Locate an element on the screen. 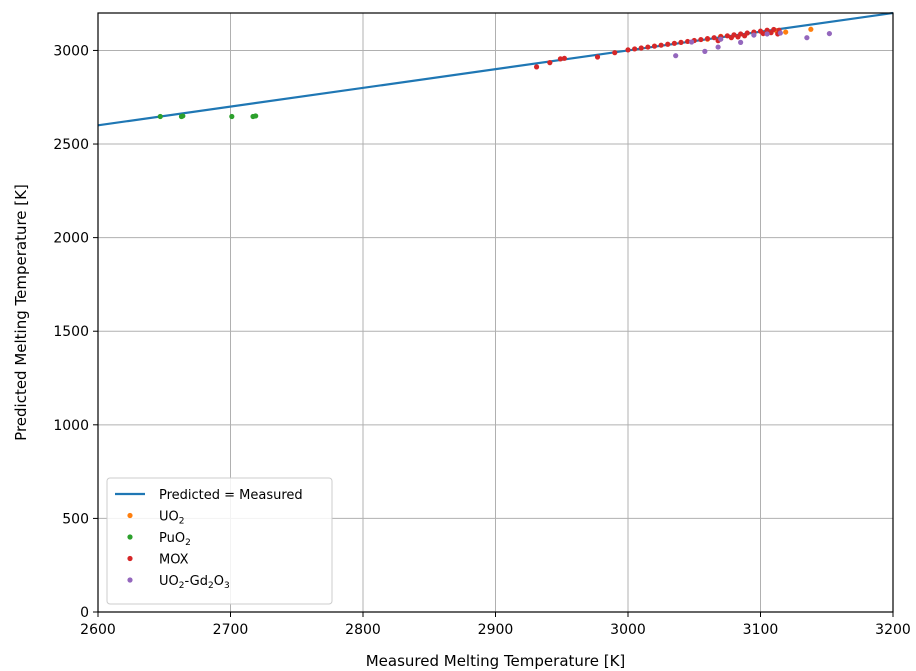  x-tick-label: 2800 is located at coordinates (363, 630).